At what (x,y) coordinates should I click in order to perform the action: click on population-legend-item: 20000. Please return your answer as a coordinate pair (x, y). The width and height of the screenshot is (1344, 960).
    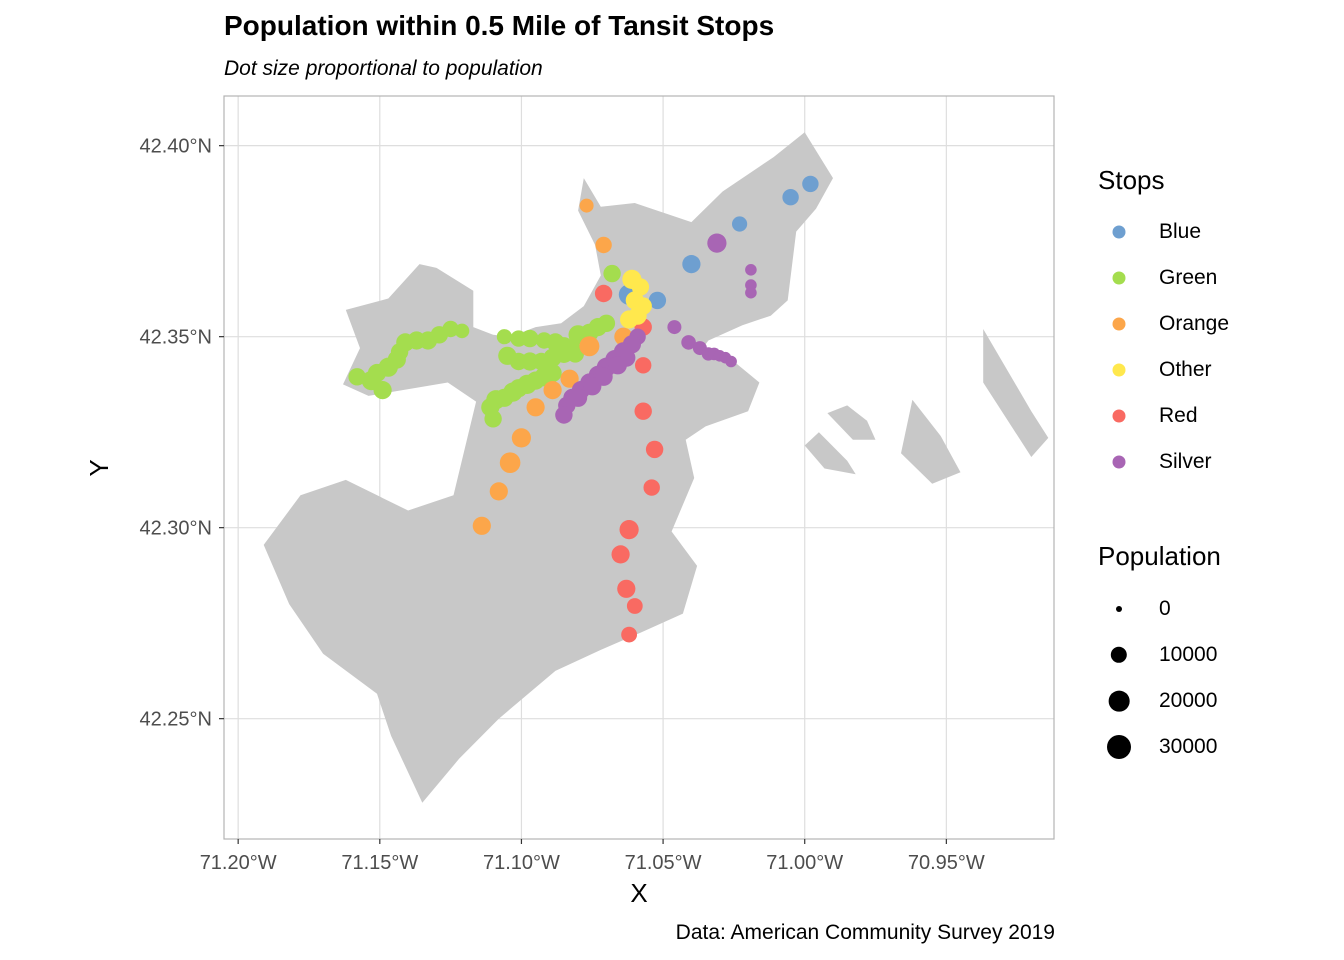
    Looking at the image, I should click on (1157, 701).